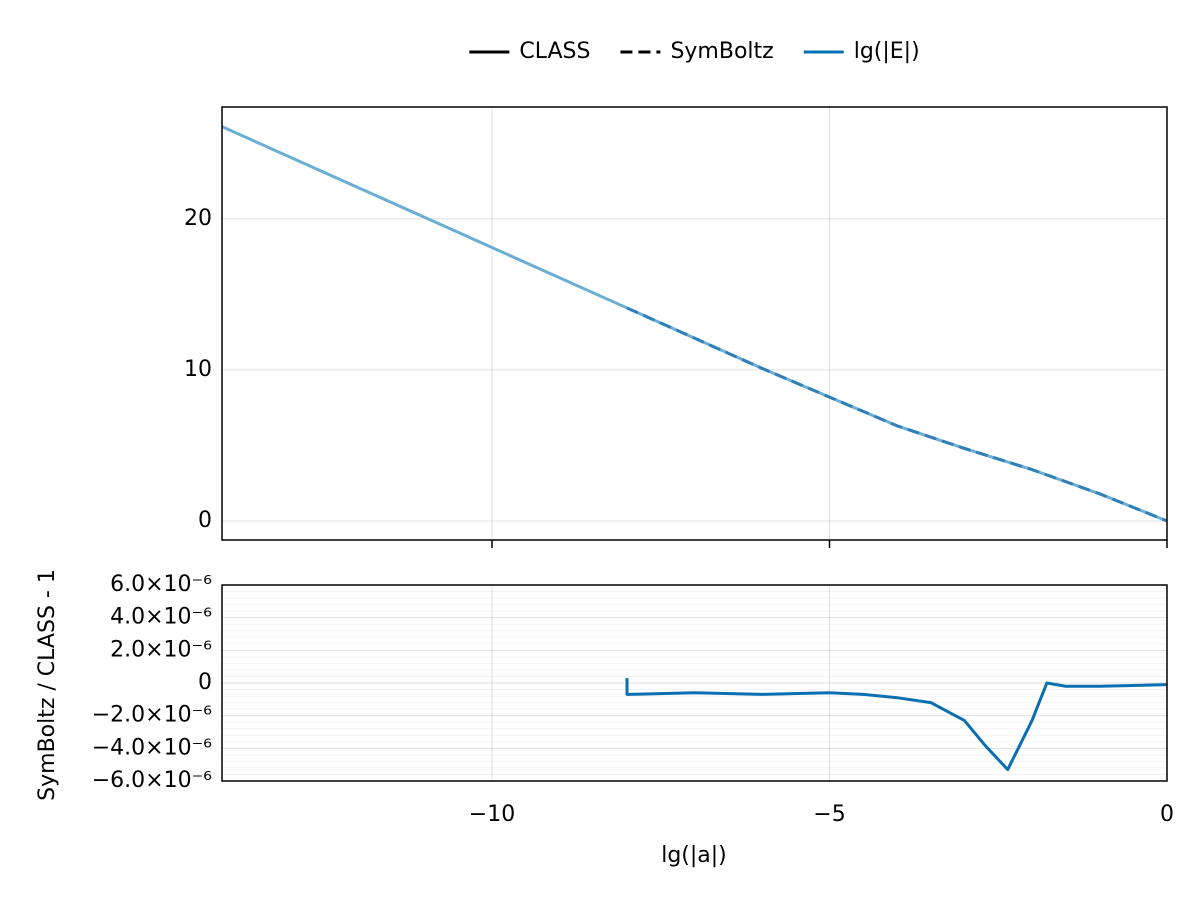 The width and height of the screenshot is (1200, 900). Describe the element at coordinates (554, 51) in the screenshot. I see `legend-label: CLASS` at that location.